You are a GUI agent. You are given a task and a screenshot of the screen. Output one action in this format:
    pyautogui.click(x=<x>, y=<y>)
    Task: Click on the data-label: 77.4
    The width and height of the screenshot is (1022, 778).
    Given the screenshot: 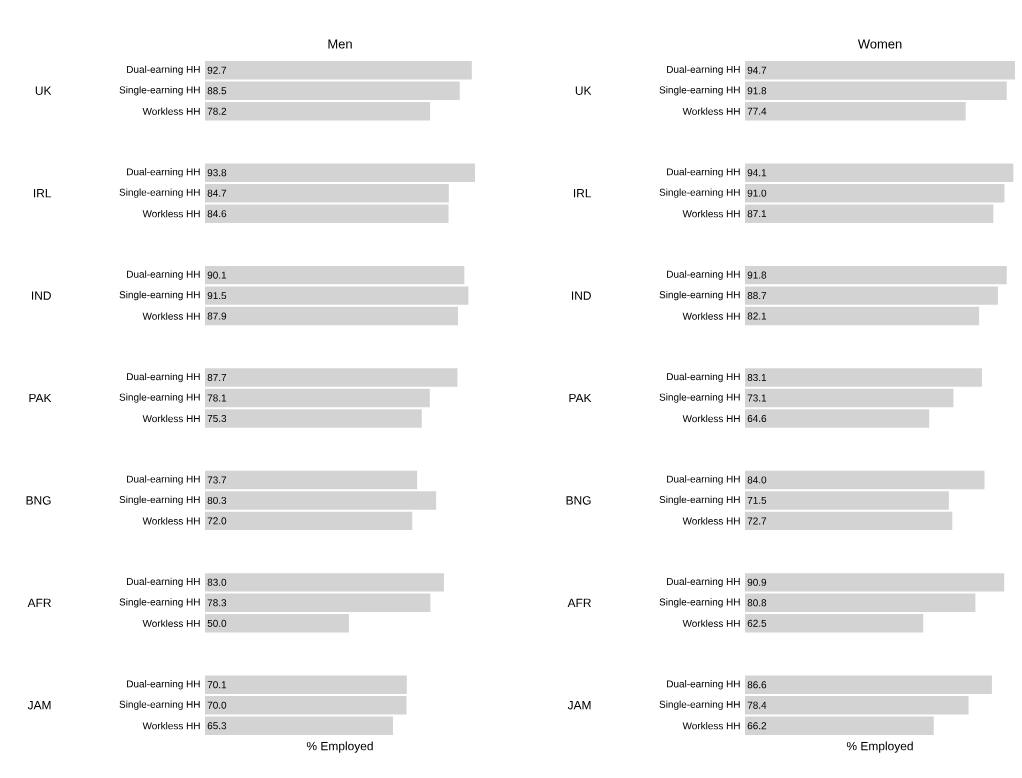 What is the action you would take?
    pyautogui.click(x=757, y=111)
    